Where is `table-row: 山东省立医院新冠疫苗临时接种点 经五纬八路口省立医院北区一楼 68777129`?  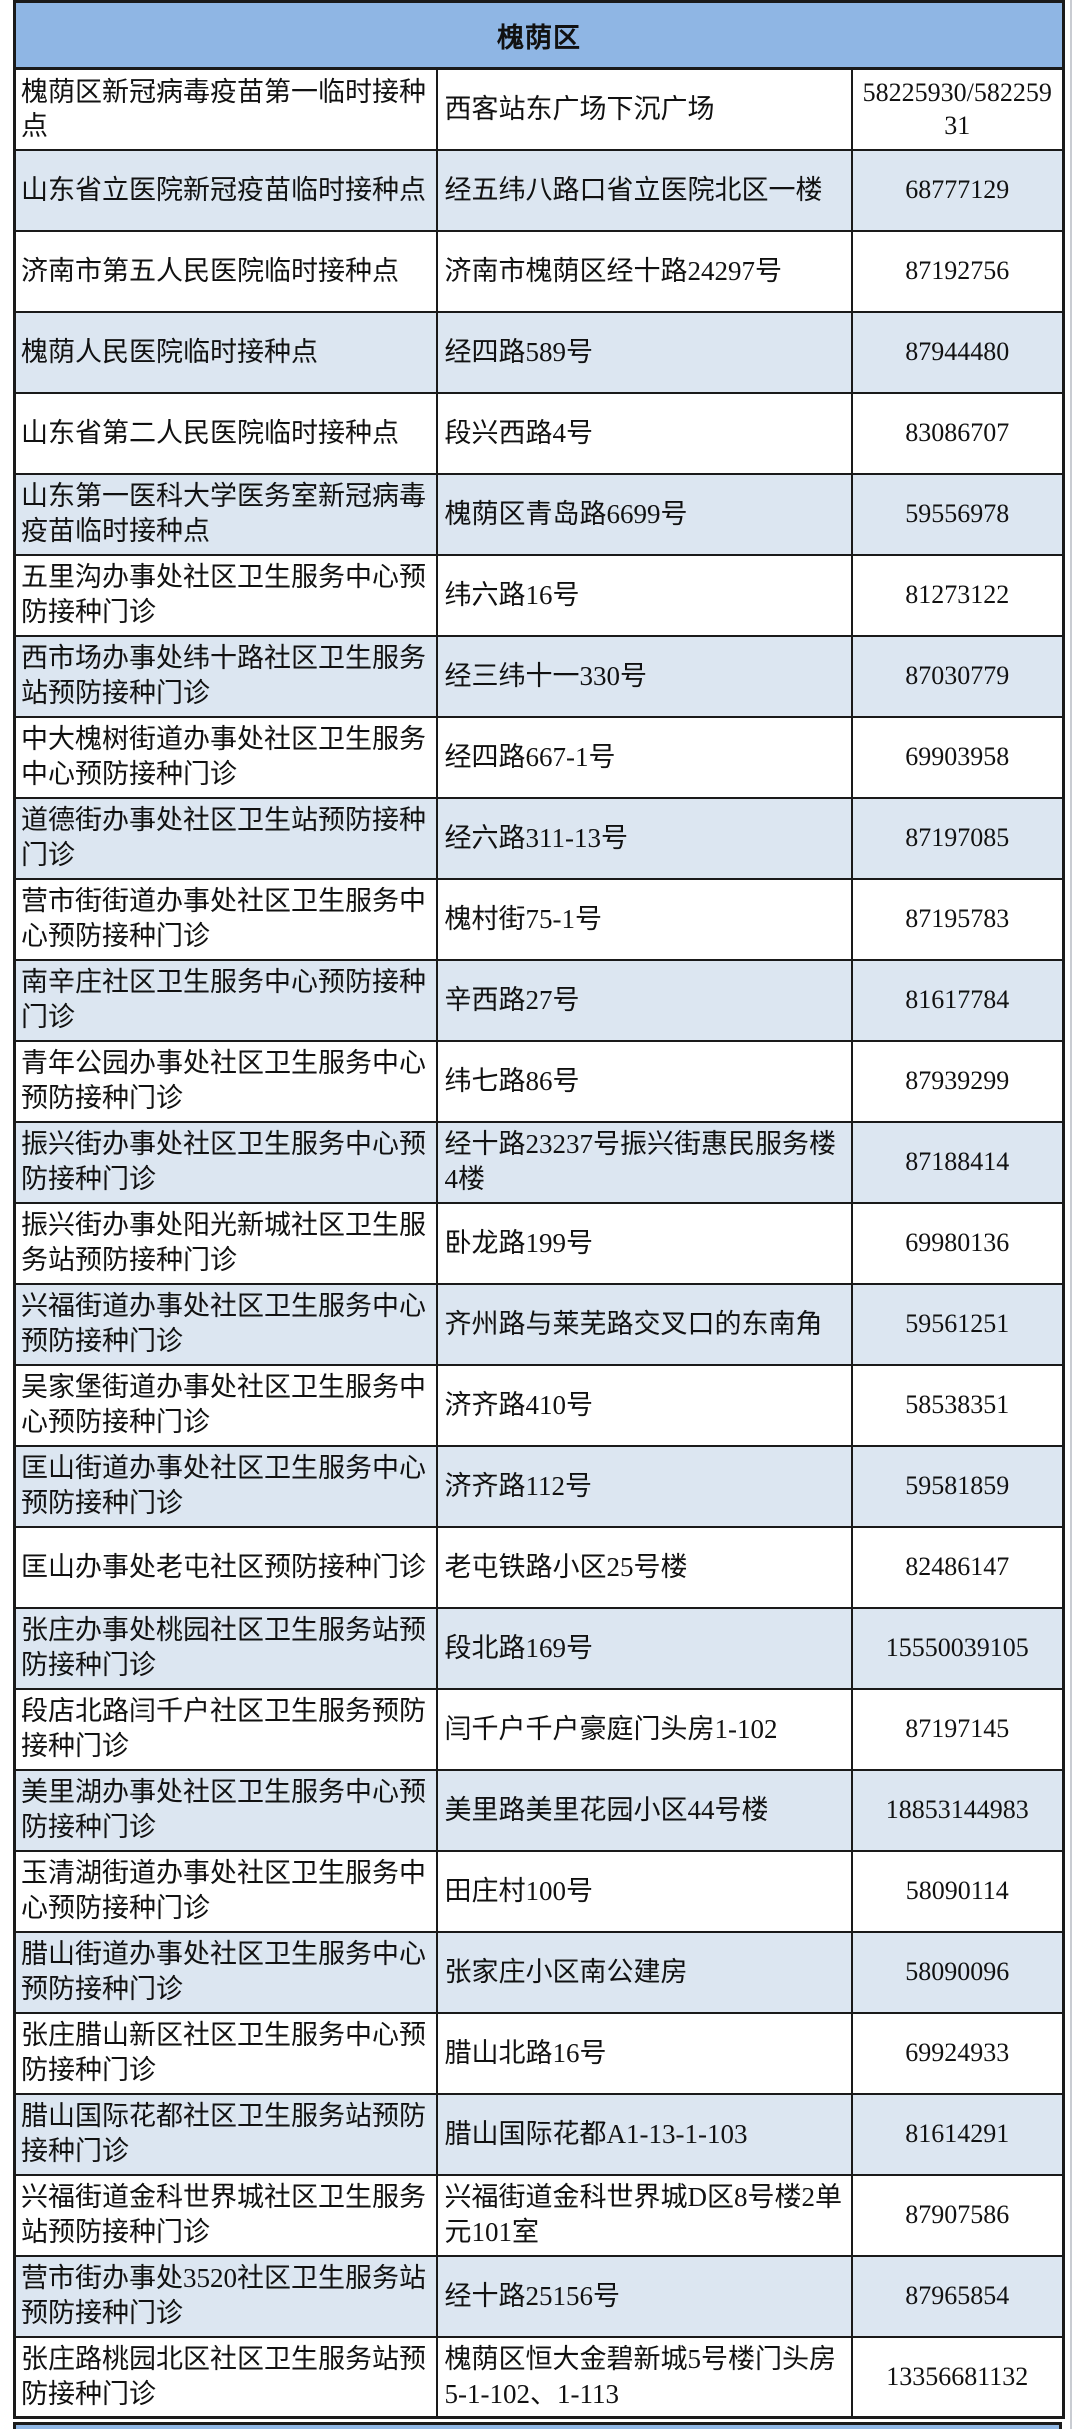 table-row: 山东省立医院新冠疫苗临时接种点 经五纬八路口省立医院北区一楼 68777129 is located at coordinates (539, 190).